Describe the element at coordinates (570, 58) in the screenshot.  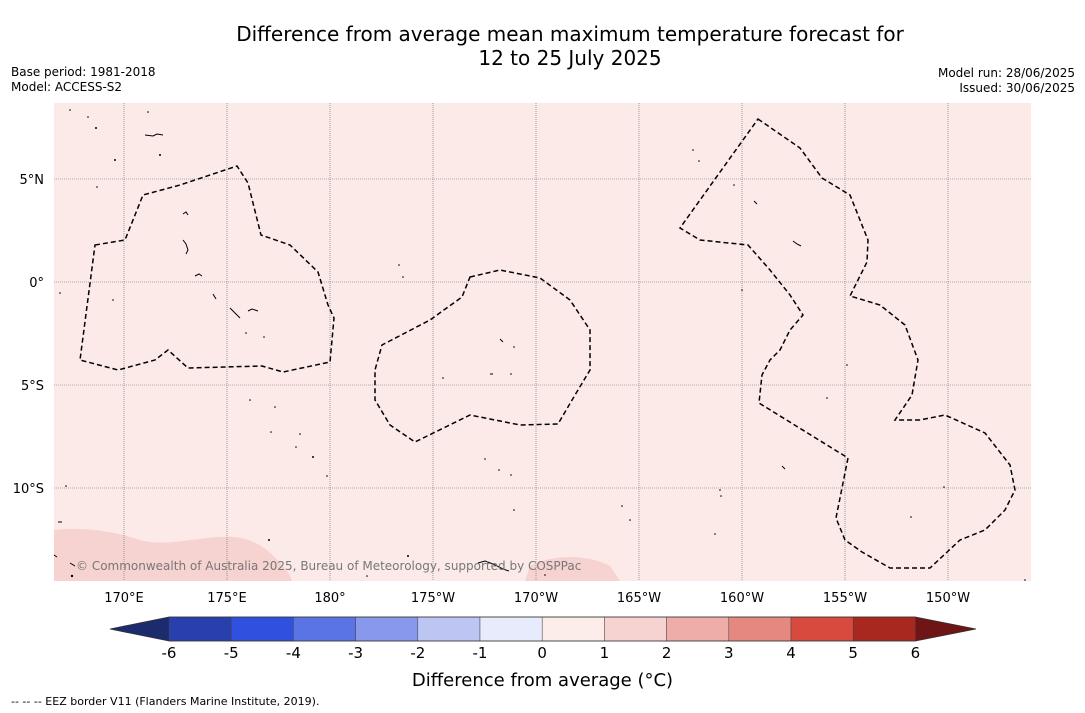
I see `title-line-2: 12 to 25 July 2025` at that location.